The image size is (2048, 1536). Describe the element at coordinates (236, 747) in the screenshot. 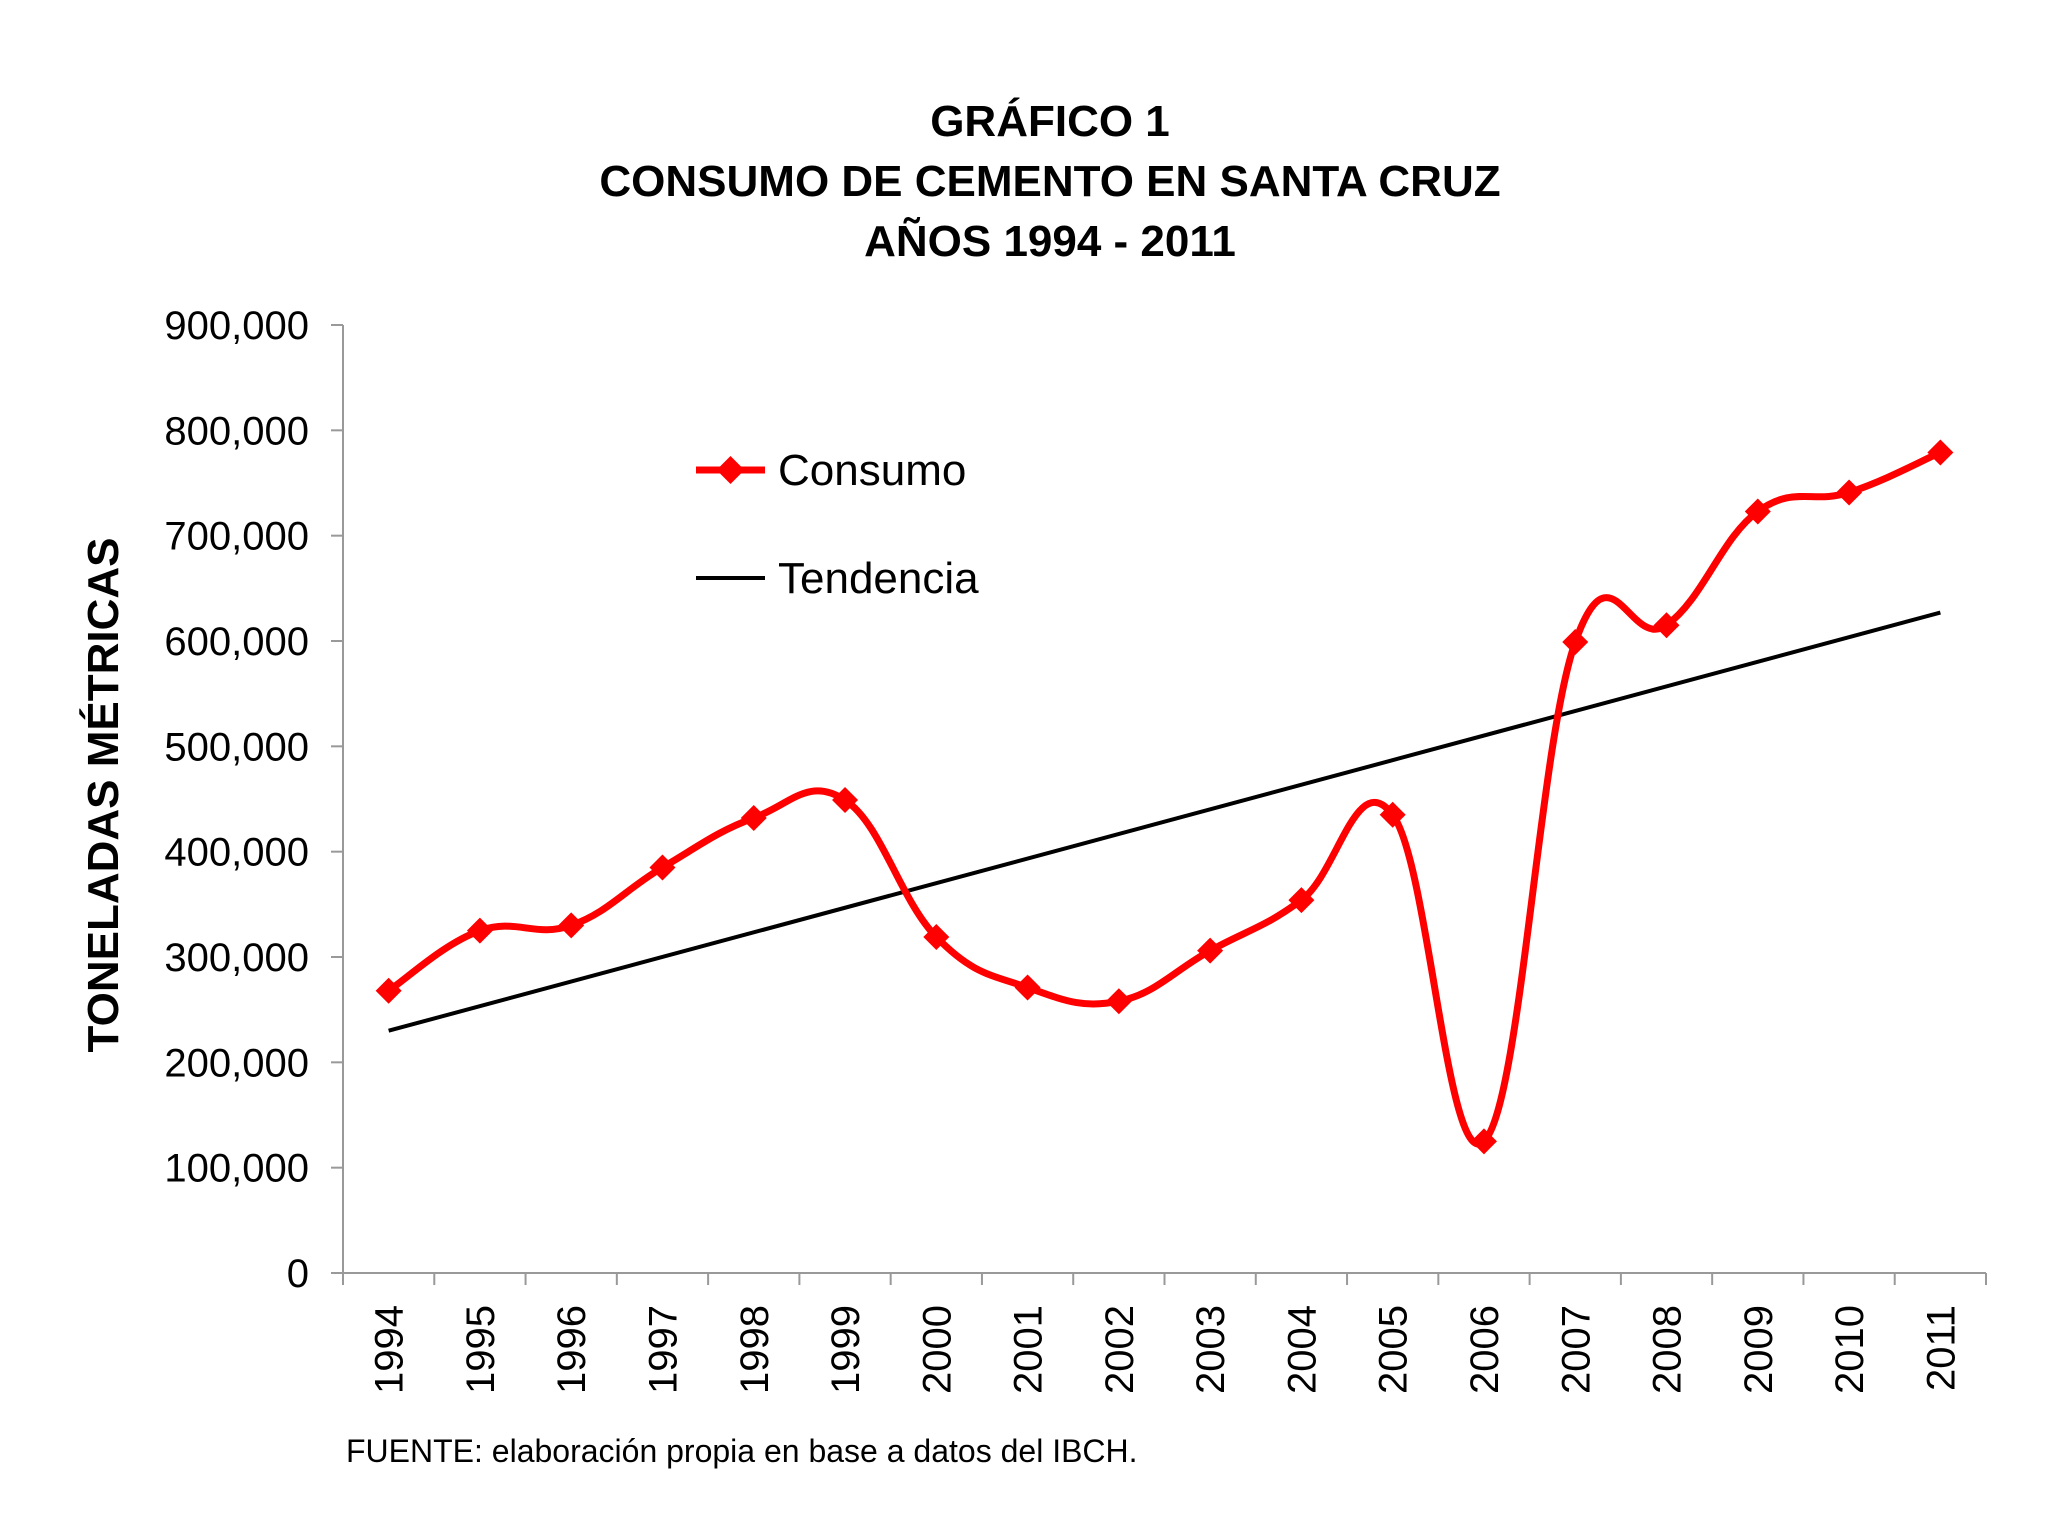

I see `y-tick-label: 500,000` at that location.